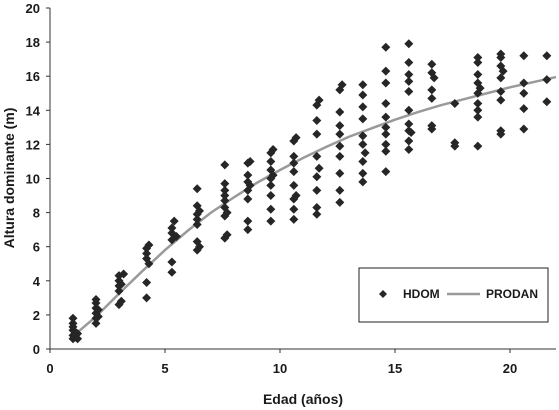 This screenshot has width=559, height=410. What do you see at coordinates (37, 281) in the screenshot?
I see `y-tick-label: 4` at bounding box center [37, 281].